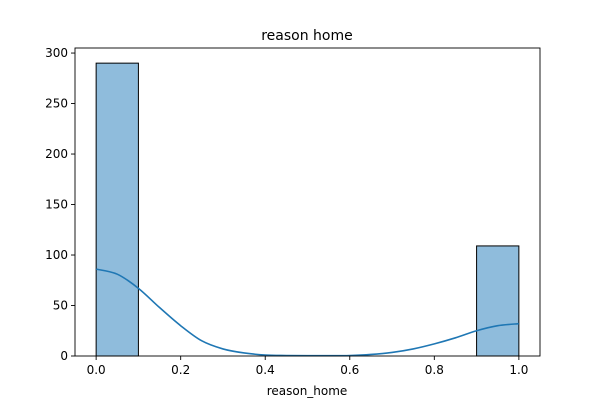  What do you see at coordinates (56, 154) in the screenshot?
I see `y-tick-label-4: 200` at bounding box center [56, 154].